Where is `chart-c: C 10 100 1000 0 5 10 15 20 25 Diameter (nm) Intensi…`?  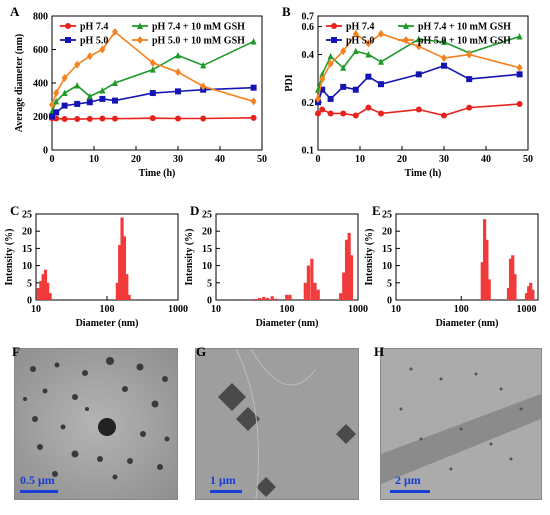
chart-c: C 10 100 1000 0 5 10 15 20 25 Diameter (nm) Intensi… is located at coordinates (96, 266).